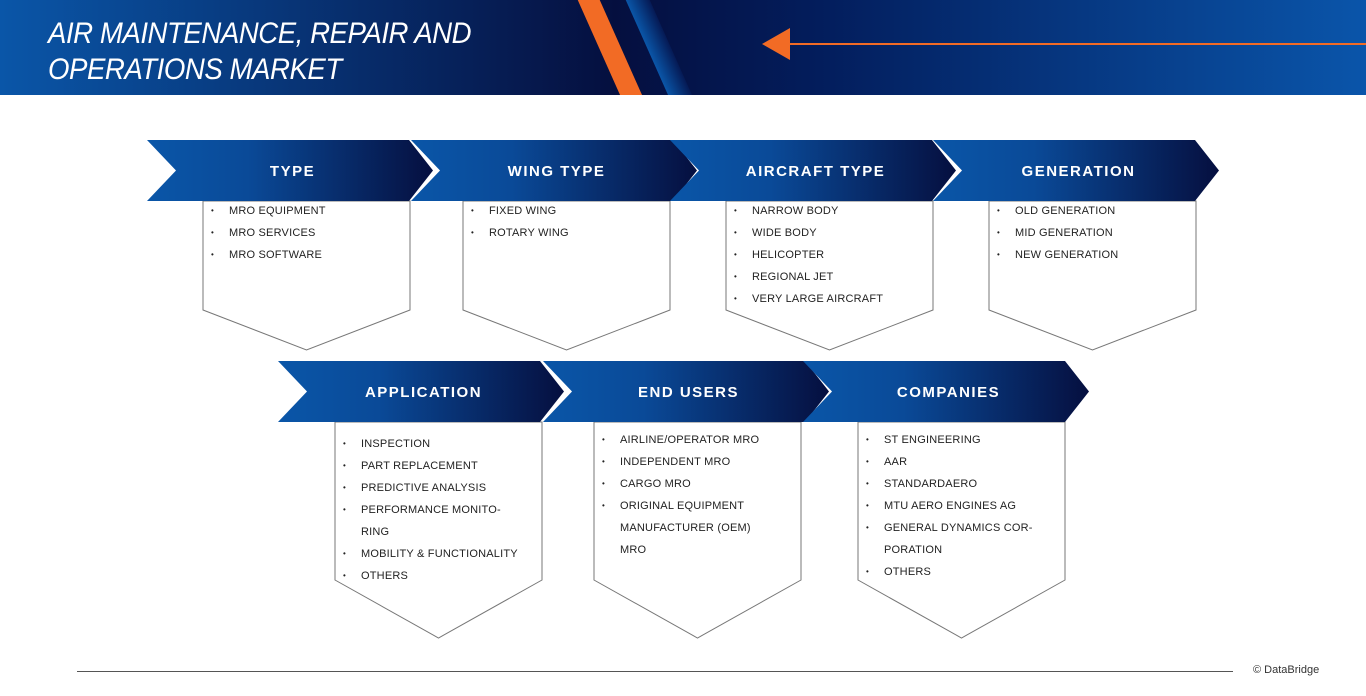  I want to click on segment-label: COMPANIES, so click(948, 392).